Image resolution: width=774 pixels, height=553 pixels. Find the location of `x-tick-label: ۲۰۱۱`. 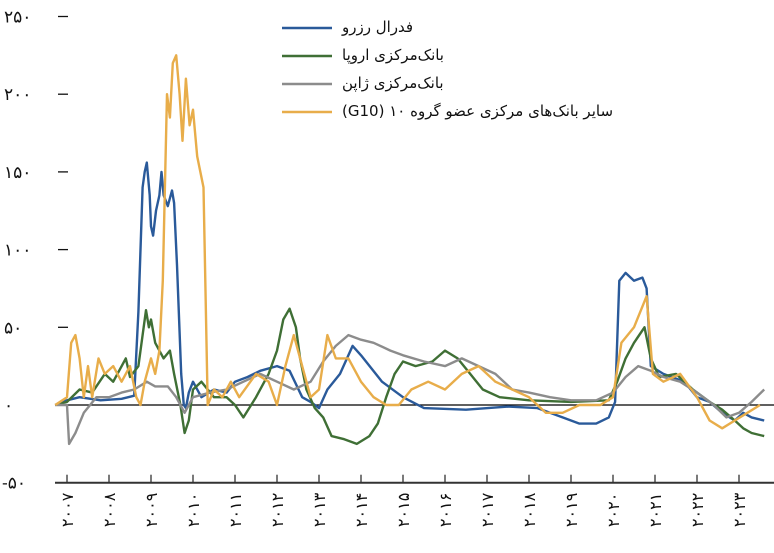

x-tick-label: ۲۰۱۱ is located at coordinates (235, 510).